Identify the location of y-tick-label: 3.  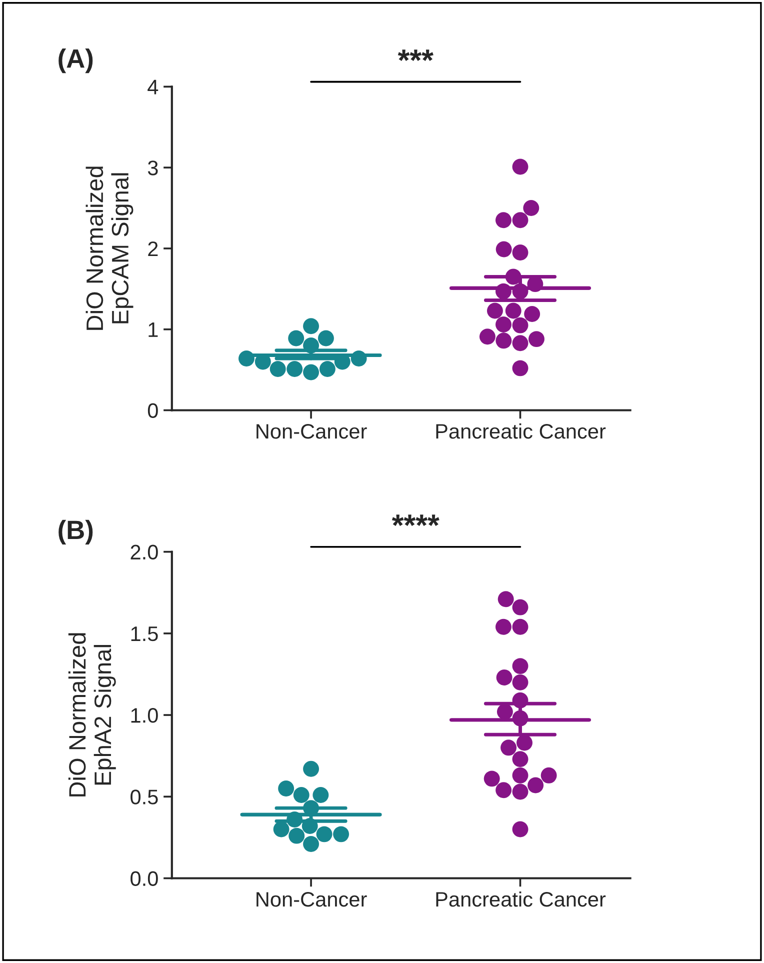
(153, 168).